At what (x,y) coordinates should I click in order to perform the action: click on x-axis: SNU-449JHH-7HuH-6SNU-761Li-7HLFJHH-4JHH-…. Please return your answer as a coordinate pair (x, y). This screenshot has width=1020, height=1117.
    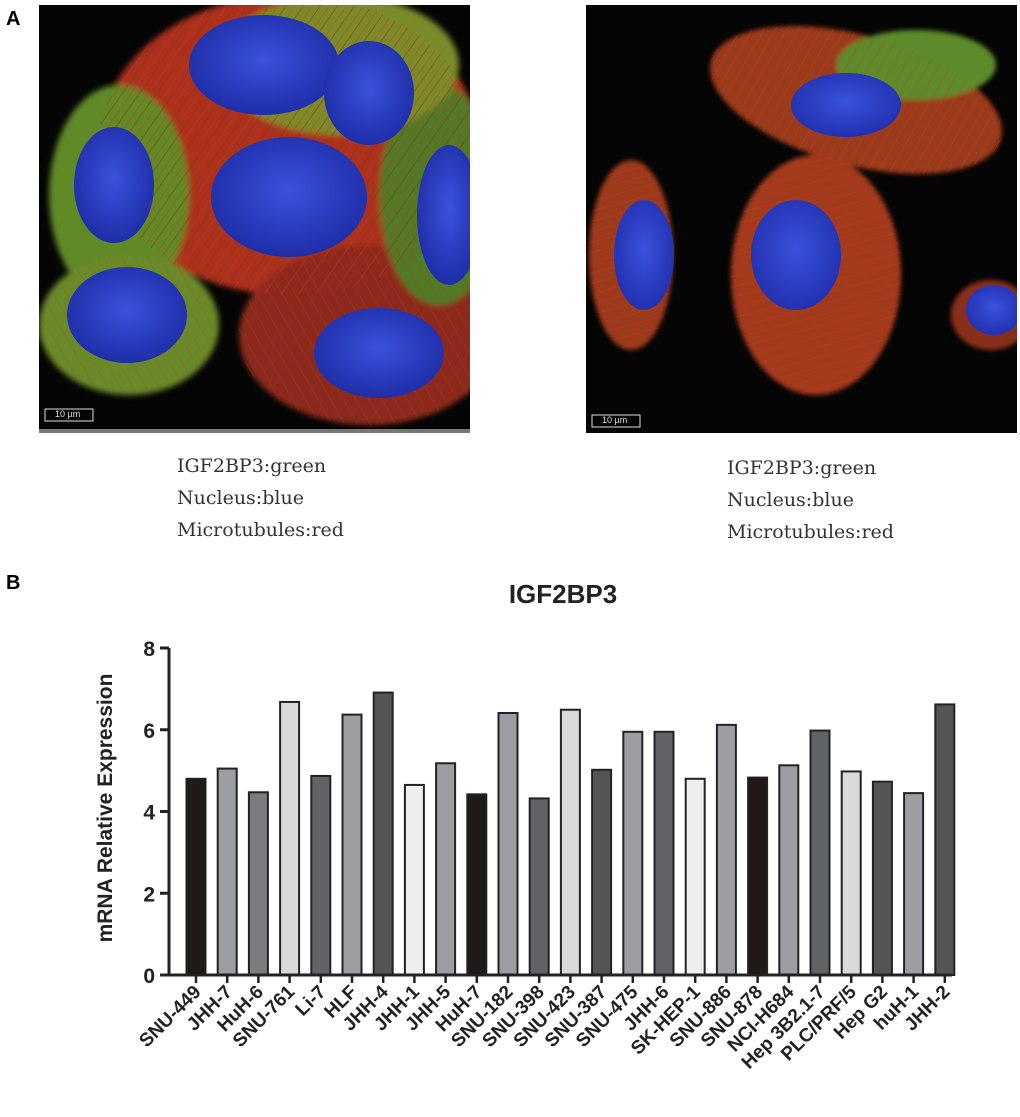
    Looking at the image, I should click on (544, 1023).